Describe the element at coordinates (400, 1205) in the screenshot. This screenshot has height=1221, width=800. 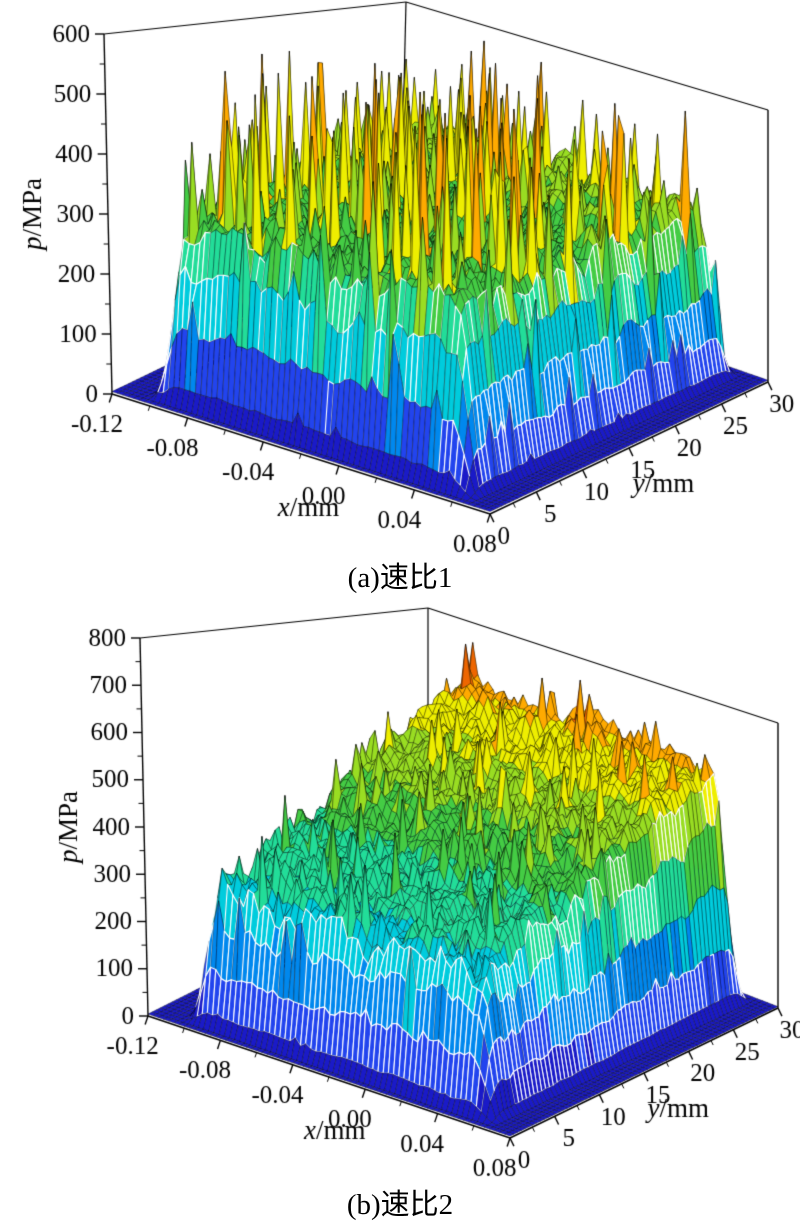
I see `figure-b-caption: (b)速比2` at that location.